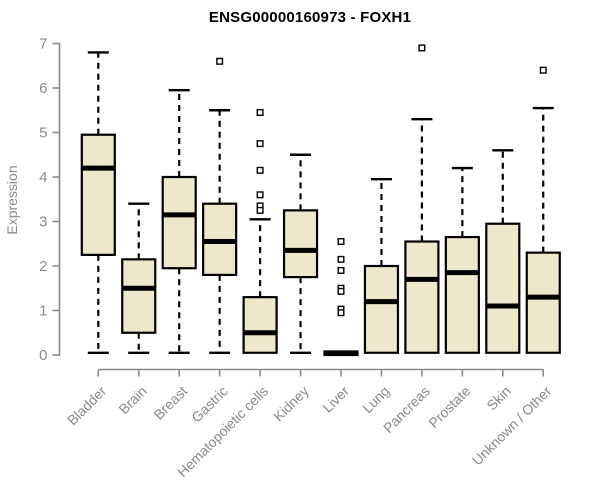 This screenshot has height=500, width=600. What do you see at coordinates (43, 44) in the screenshot?
I see `y-tick-label: 7` at bounding box center [43, 44].